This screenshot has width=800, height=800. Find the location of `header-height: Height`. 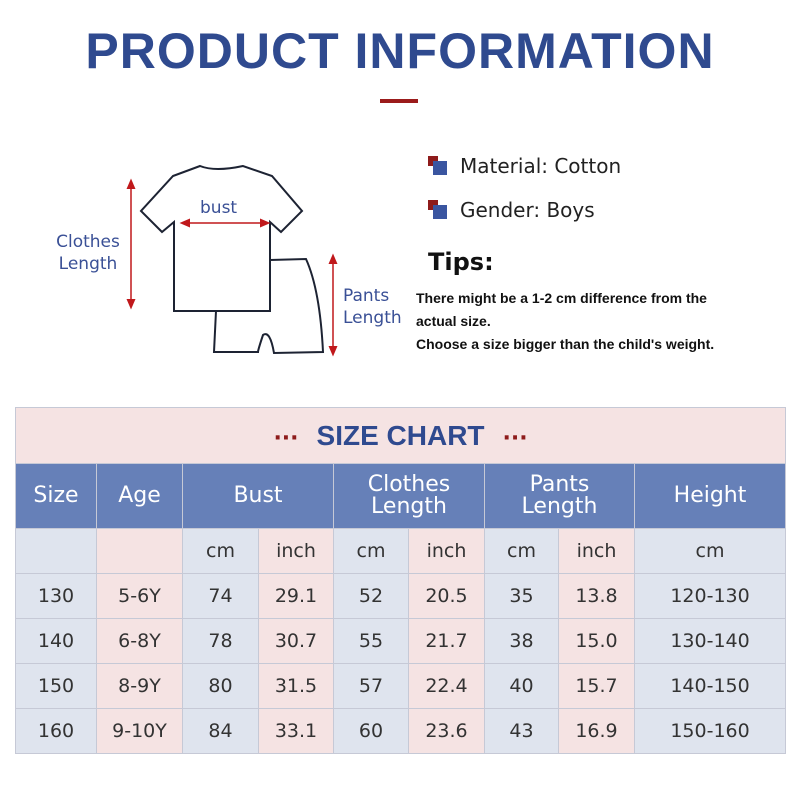

header-height: Height is located at coordinates (710, 496).